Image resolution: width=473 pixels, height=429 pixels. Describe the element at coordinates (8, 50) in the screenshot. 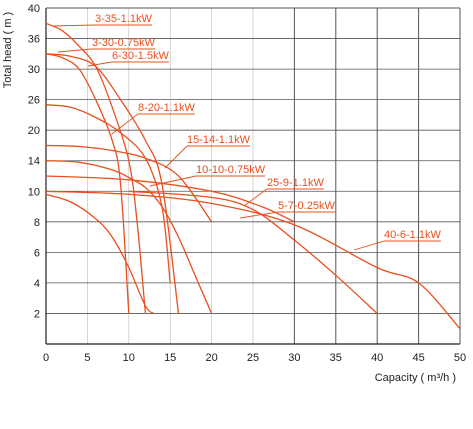

I see `y-axis-title: Total head ( m )` at that location.